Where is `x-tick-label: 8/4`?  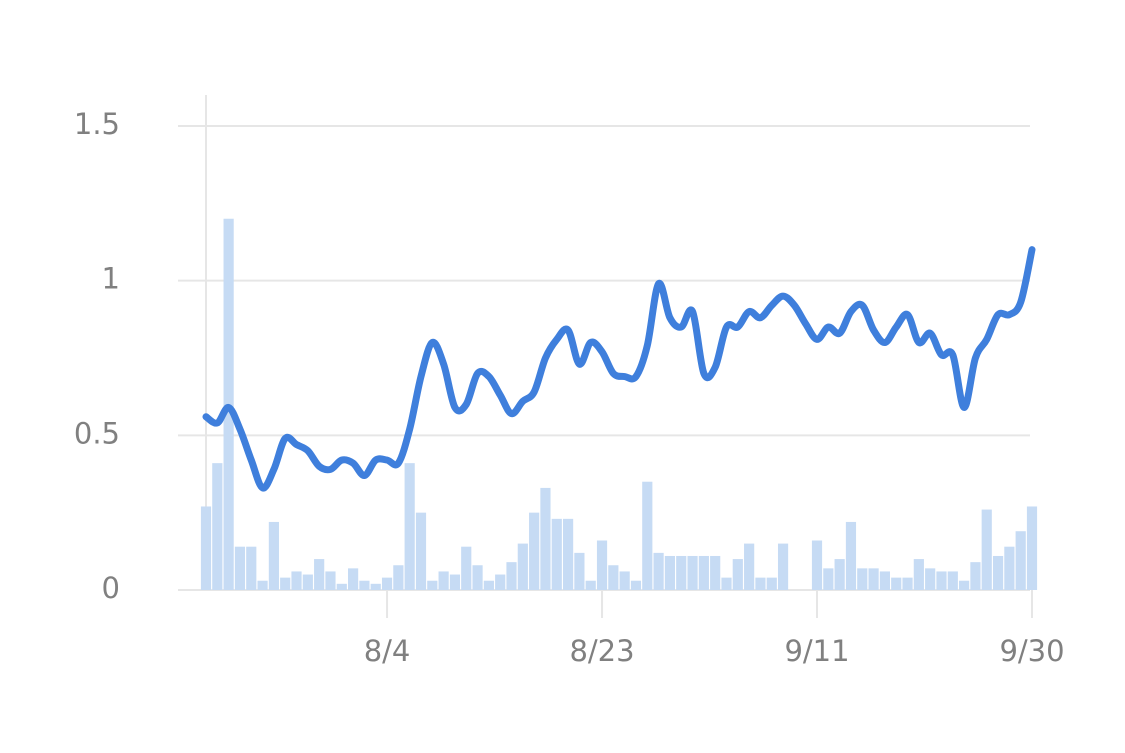
x-tick-label: 8/4 is located at coordinates (387, 651).